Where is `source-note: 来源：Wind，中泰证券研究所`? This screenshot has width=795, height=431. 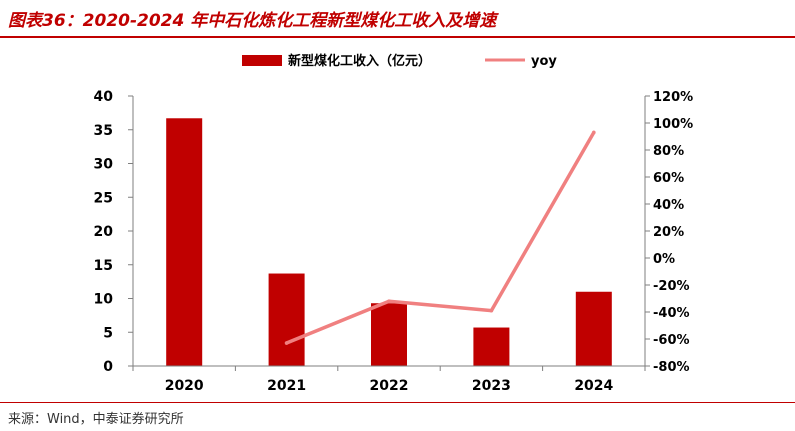
source-note: 来源：Wind，中泰证券研究所 is located at coordinates (96, 419).